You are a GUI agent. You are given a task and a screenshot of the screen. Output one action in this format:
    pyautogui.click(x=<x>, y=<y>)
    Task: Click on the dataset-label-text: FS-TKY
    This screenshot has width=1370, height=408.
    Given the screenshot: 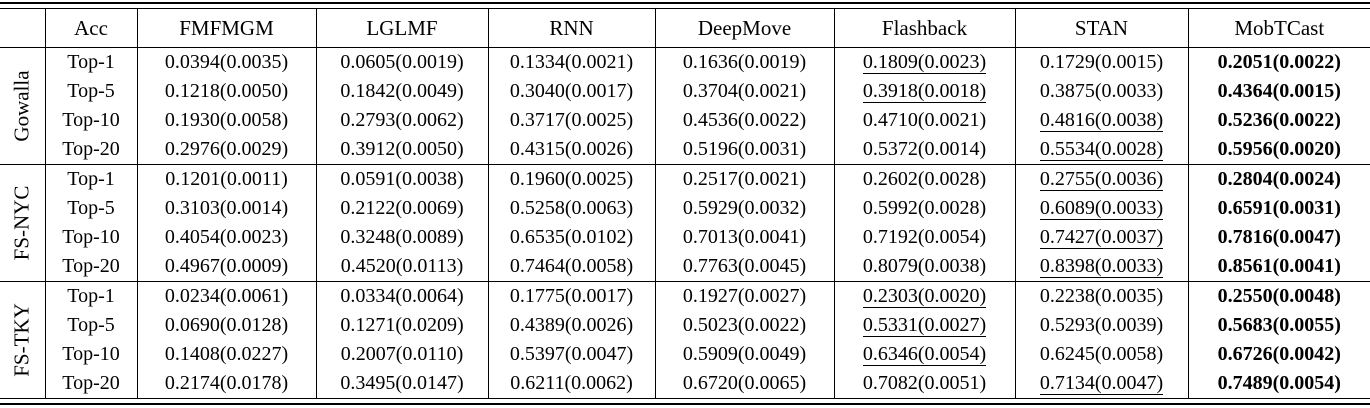 What is the action you would take?
    pyautogui.click(x=21, y=340)
    